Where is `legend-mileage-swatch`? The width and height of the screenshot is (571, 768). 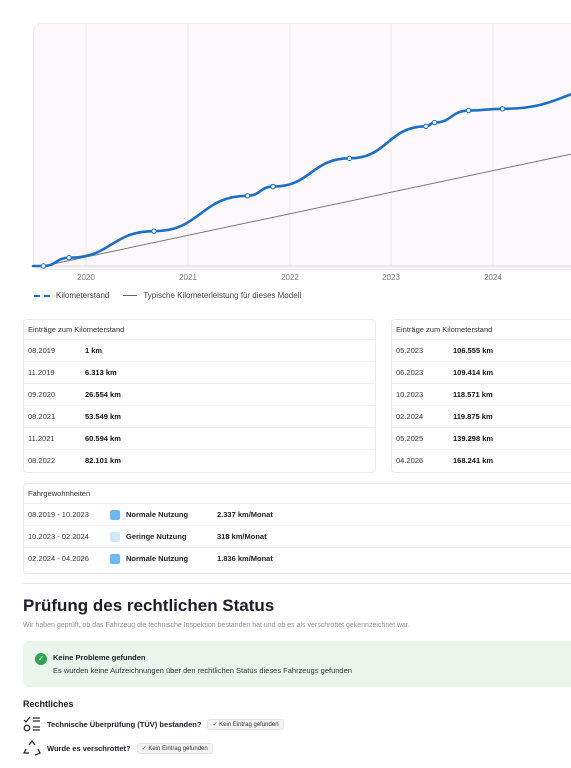 legend-mileage-swatch is located at coordinates (42, 295).